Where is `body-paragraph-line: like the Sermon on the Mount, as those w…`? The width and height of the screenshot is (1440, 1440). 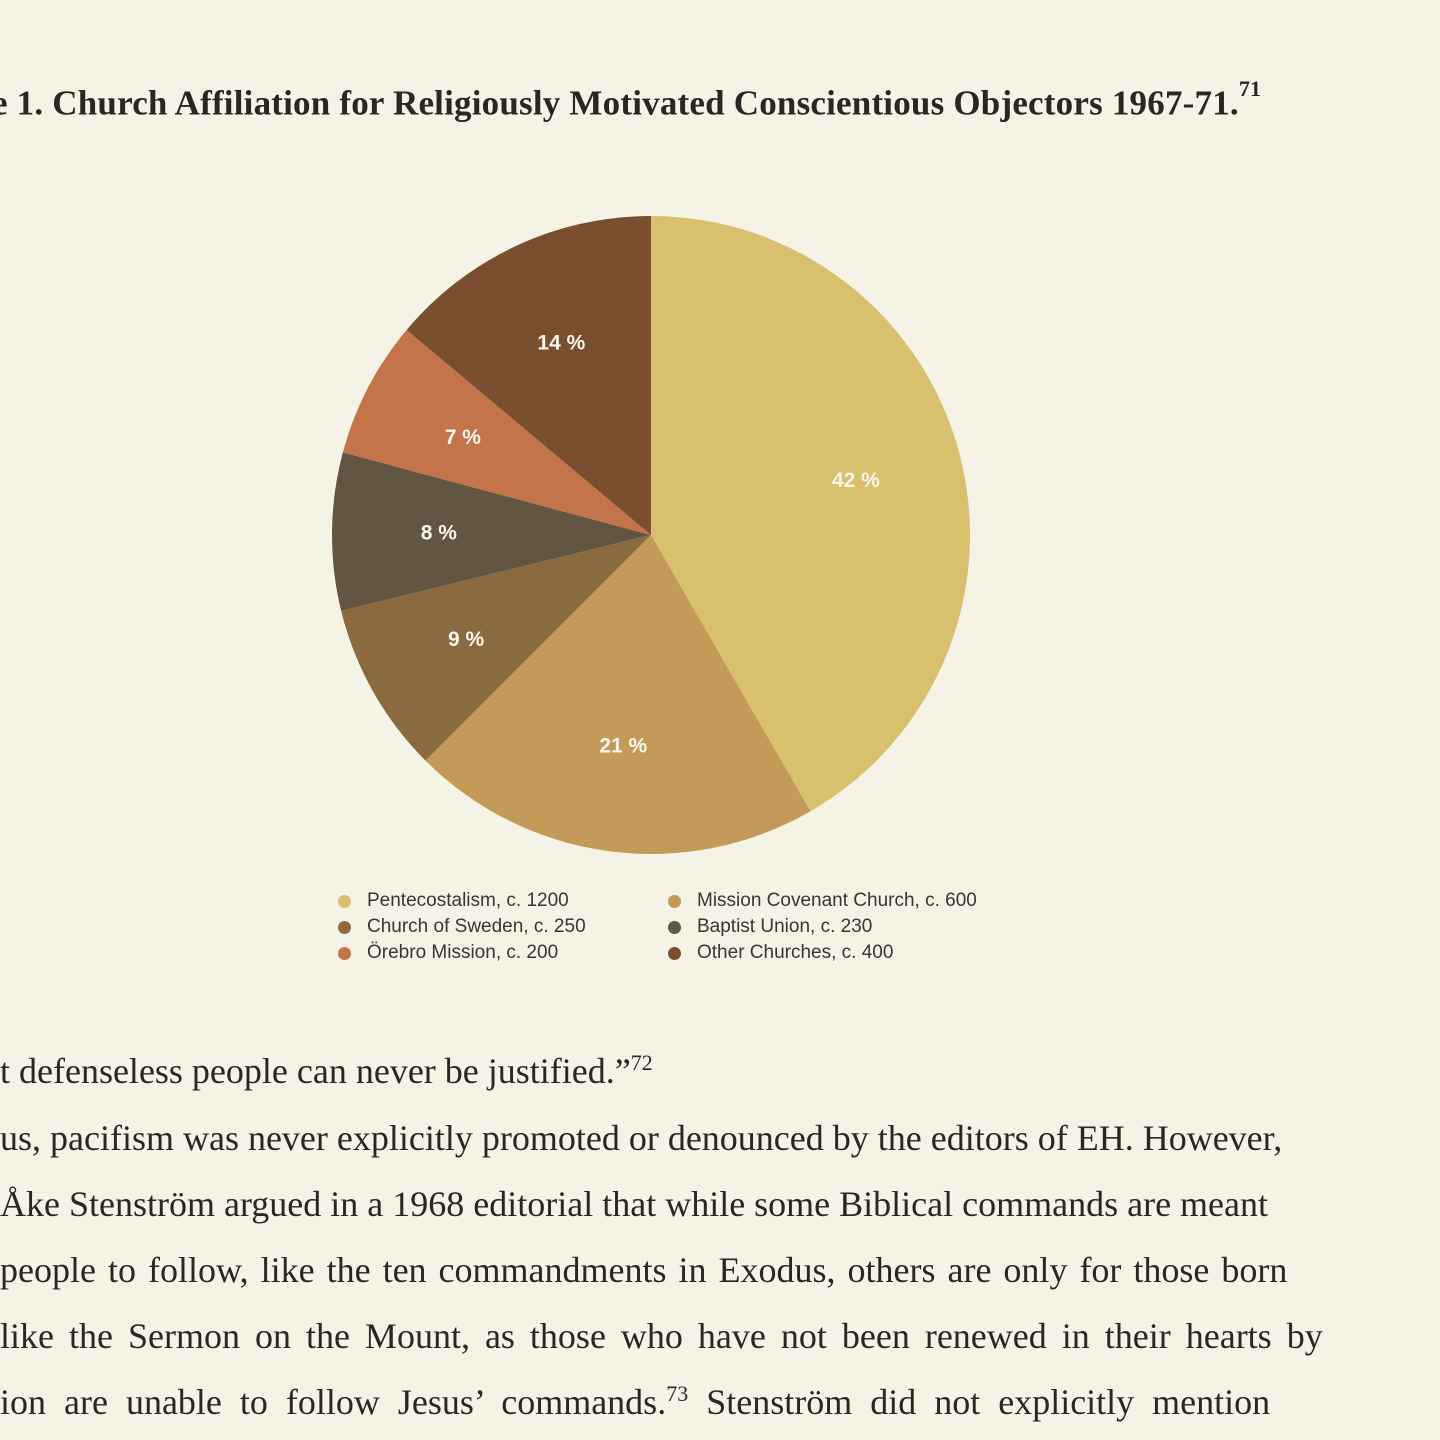 body-paragraph-line: like the Sermon on the Mount, as those w… is located at coordinates (661, 1336).